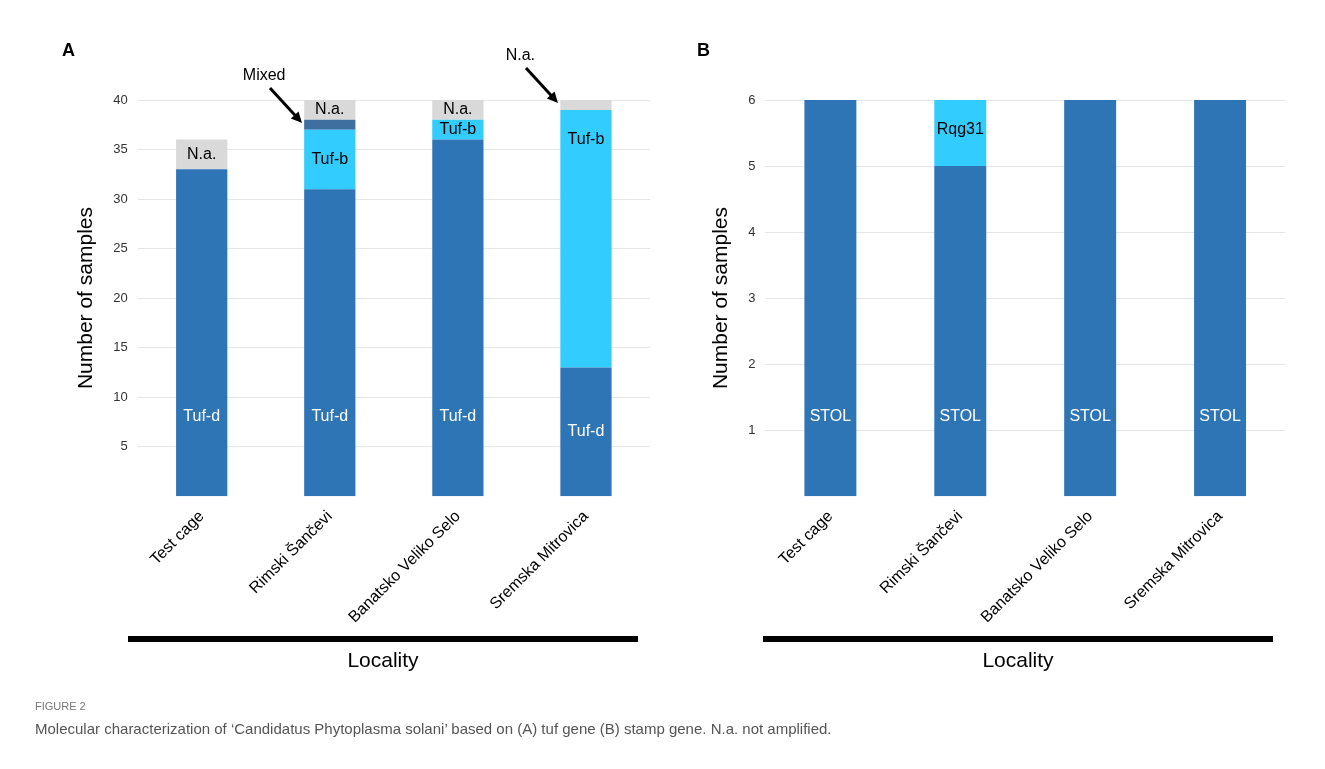 Image resolution: width=1325 pixels, height=769 pixels. What do you see at coordinates (703, 50) in the screenshot?
I see `chart-title: B` at bounding box center [703, 50].